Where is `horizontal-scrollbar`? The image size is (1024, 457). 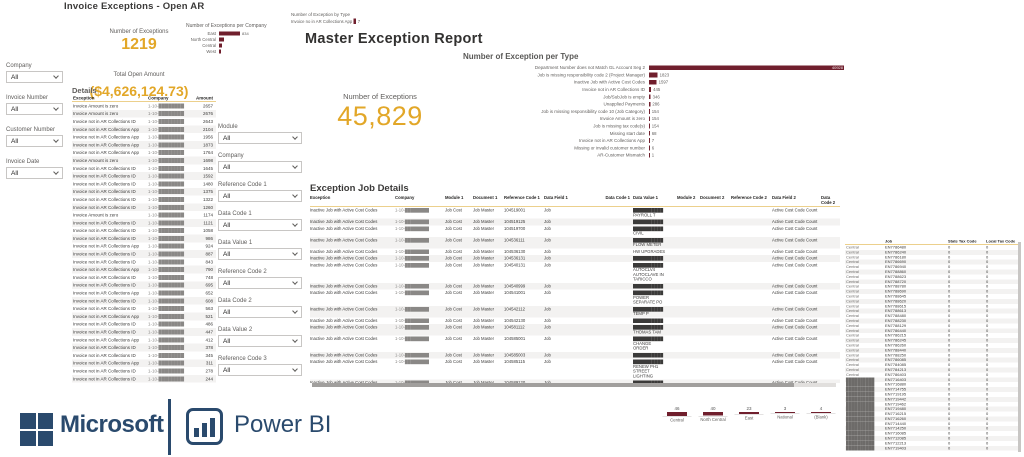
horizontal-scrollbar is located at coordinates (574, 385).